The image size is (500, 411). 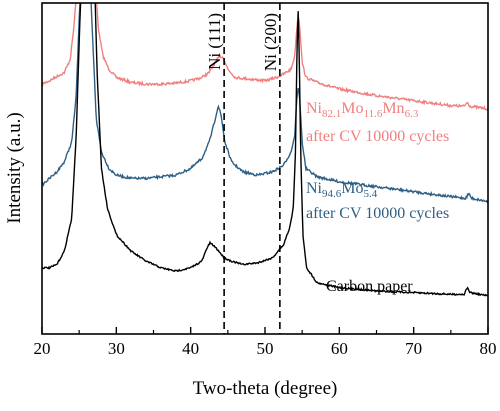 What do you see at coordinates (190, 348) in the screenshot?
I see `x-tick-label-40: 40` at bounding box center [190, 348].